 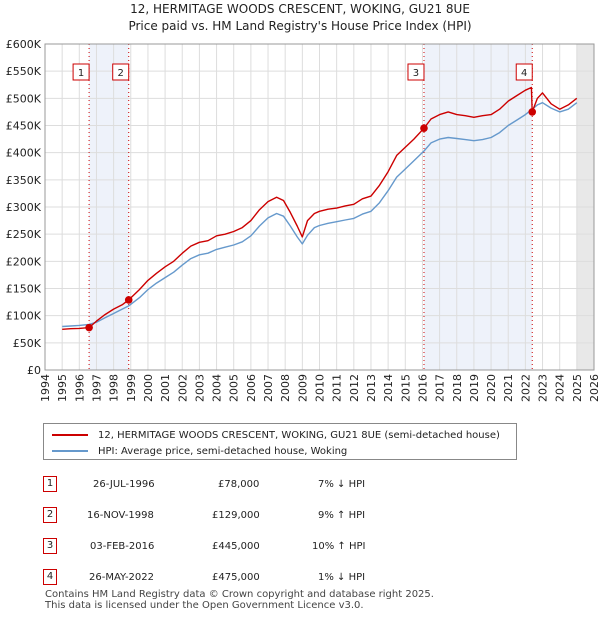 I want to click on transaction-price: £78,000, so click(x=239, y=484).